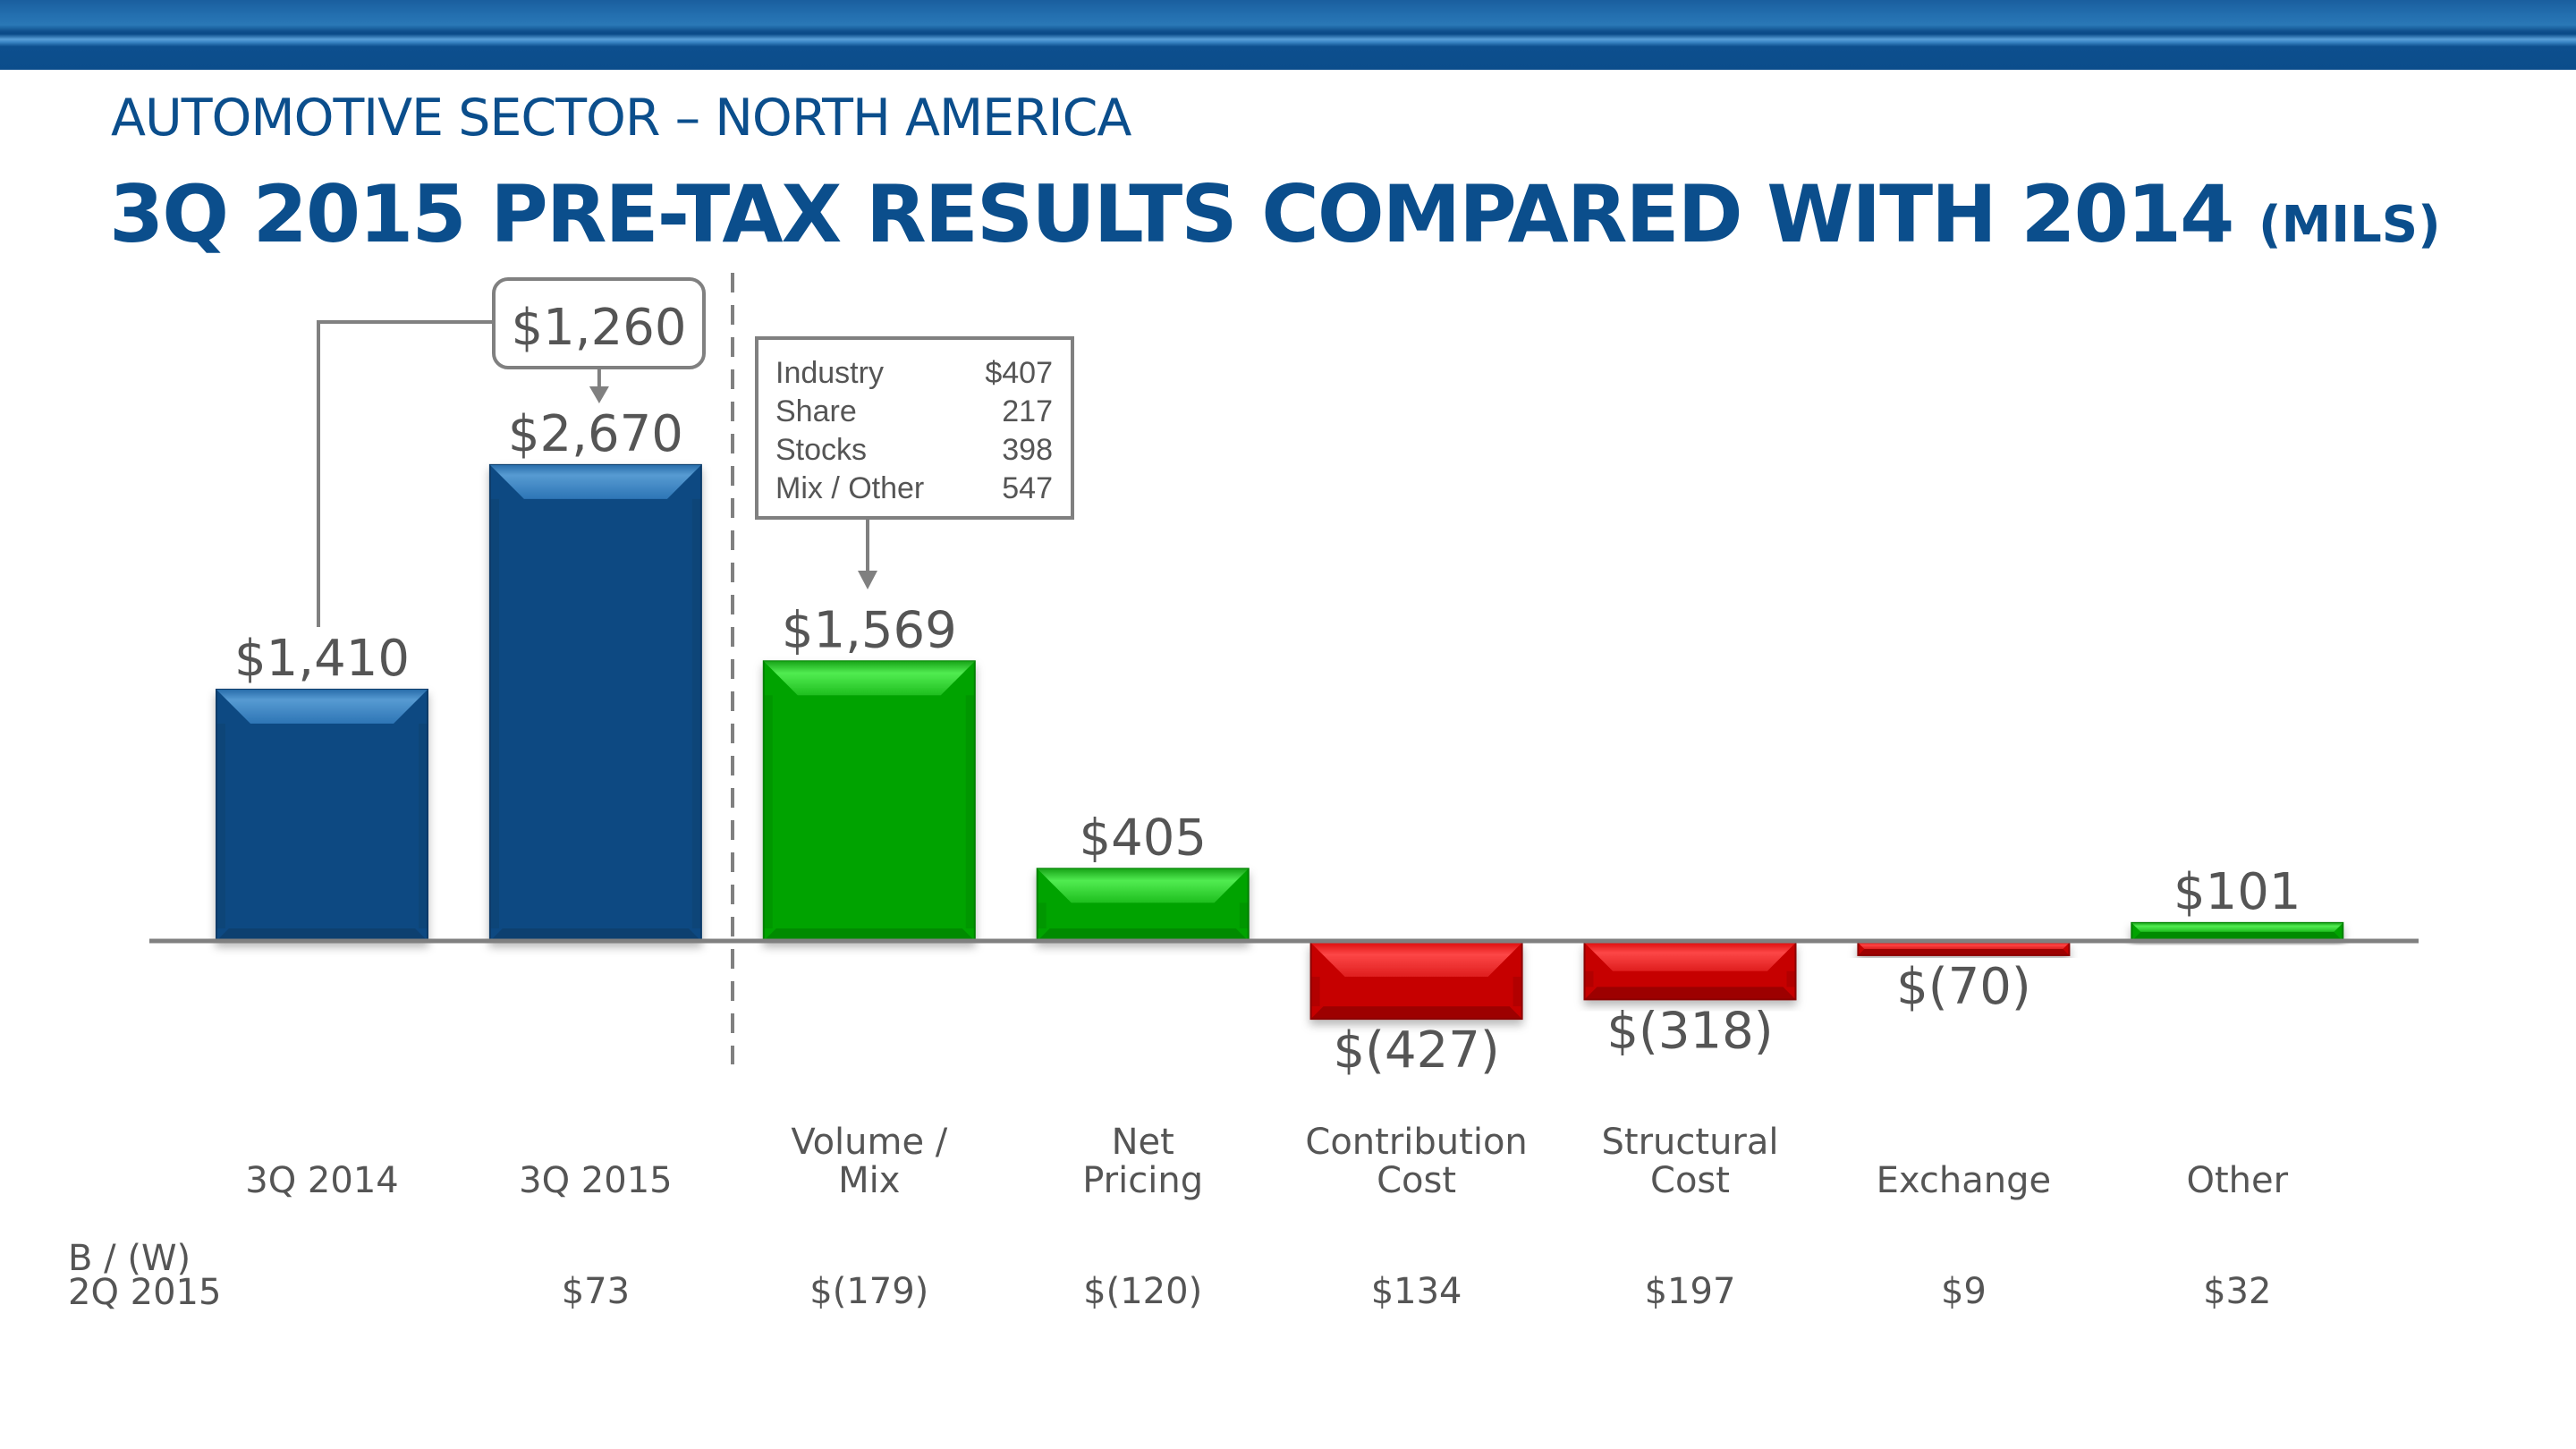 The image size is (2576, 1449). I want to click on category-label-structural-cost: Structural Cost, so click(1690, 1161).